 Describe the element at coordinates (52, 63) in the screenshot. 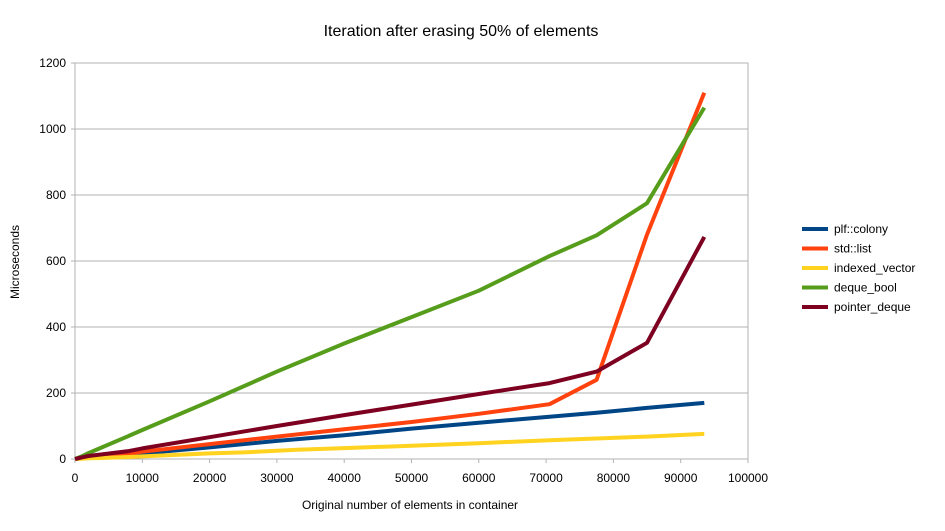

I see `y-tick-label: 1200` at that location.